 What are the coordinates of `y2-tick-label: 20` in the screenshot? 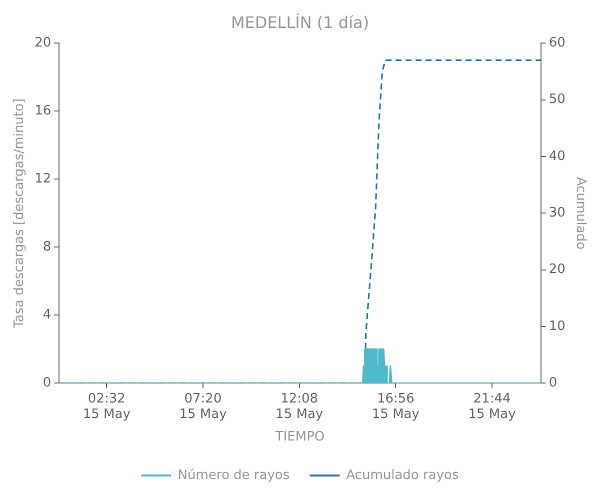 It's located at (557, 270).